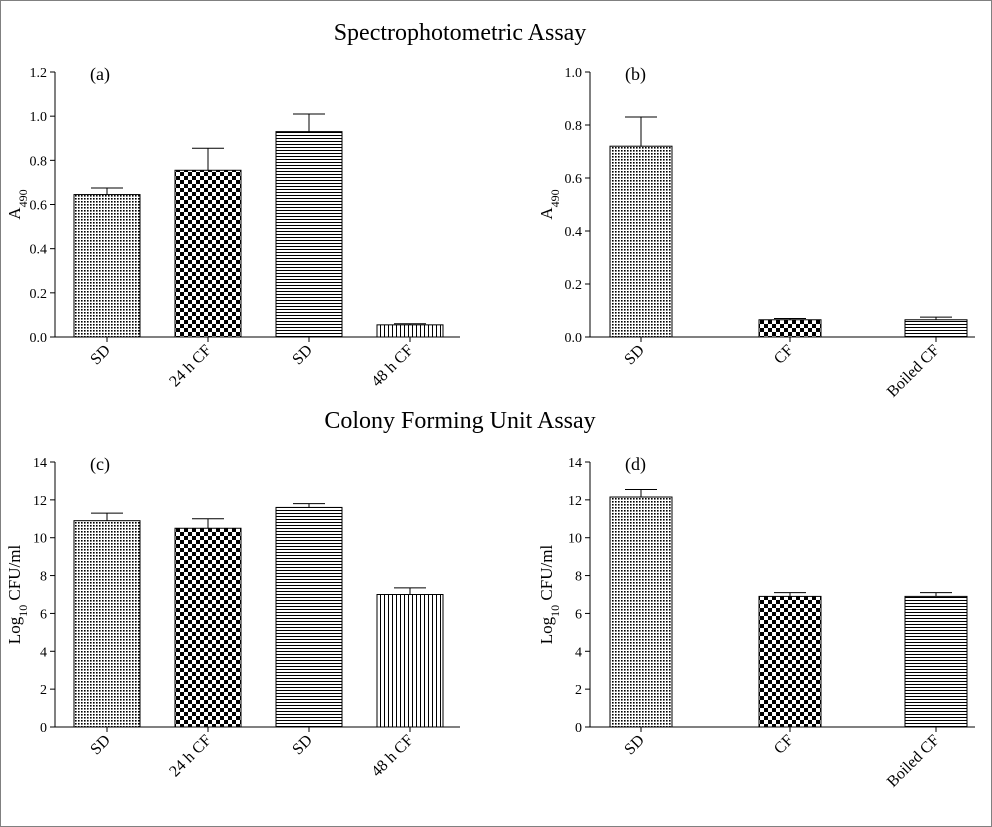 The width and height of the screenshot is (992, 827). I want to click on panel-label: (b), so click(635, 74).